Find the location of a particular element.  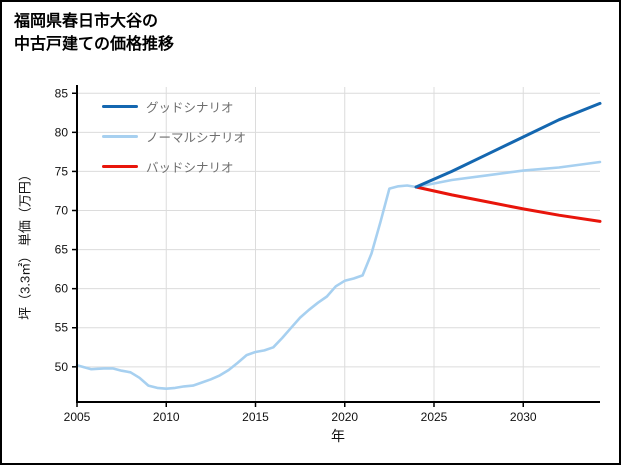

x-tick-label: 2025 is located at coordinates (434, 417).